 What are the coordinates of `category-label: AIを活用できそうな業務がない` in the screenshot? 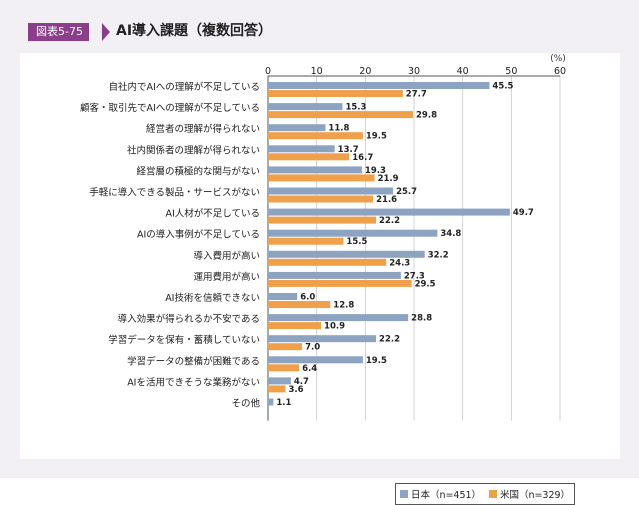 It's located at (193, 382).